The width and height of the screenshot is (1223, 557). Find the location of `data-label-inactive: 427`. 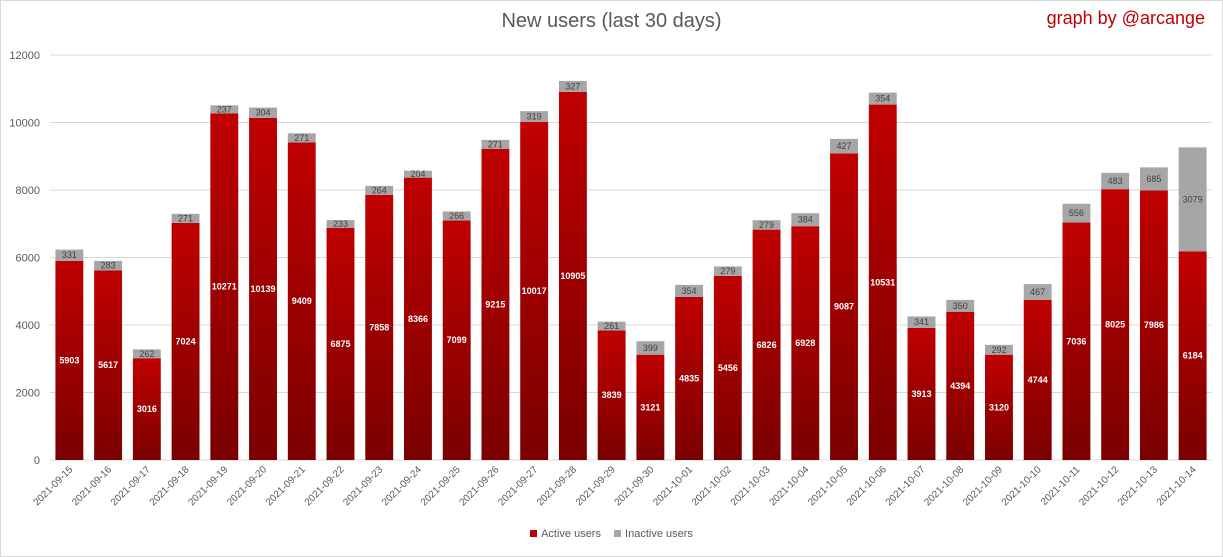

data-label-inactive: 427 is located at coordinates (844, 146).